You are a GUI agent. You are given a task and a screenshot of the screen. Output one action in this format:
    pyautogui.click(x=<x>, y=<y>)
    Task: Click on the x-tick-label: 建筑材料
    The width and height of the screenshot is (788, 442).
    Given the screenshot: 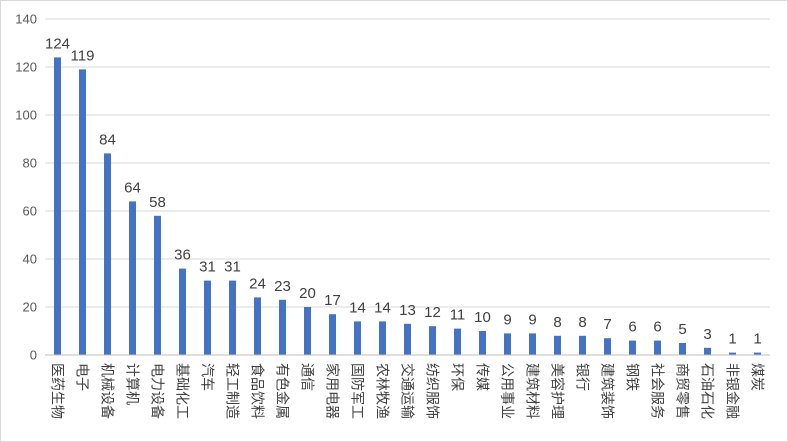 What is the action you would take?
    pyautogui.click(x=533, y=391)
    